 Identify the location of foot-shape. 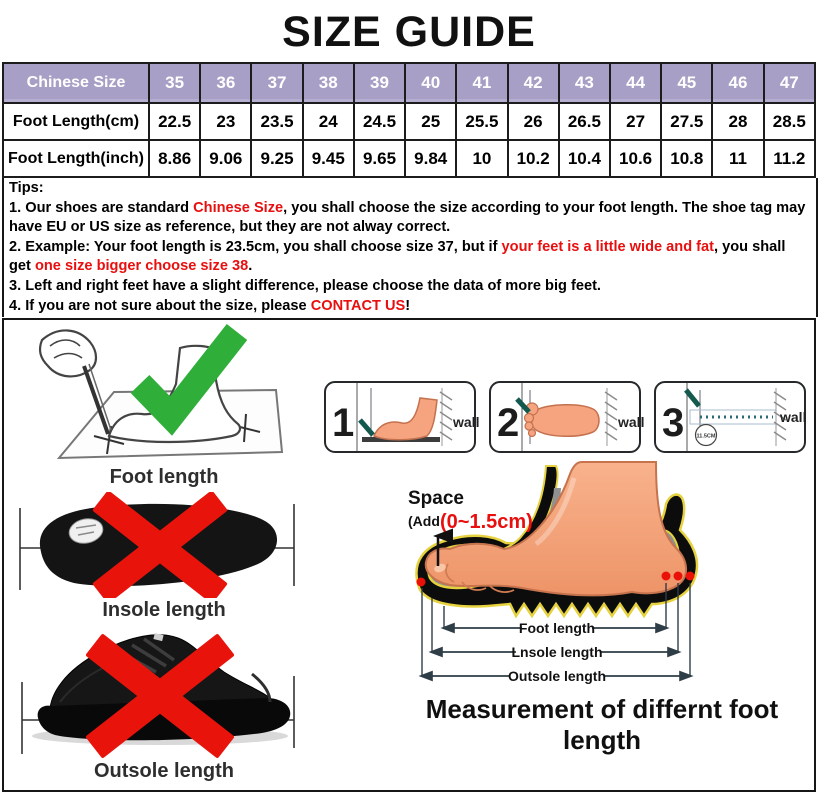
(555, 529).